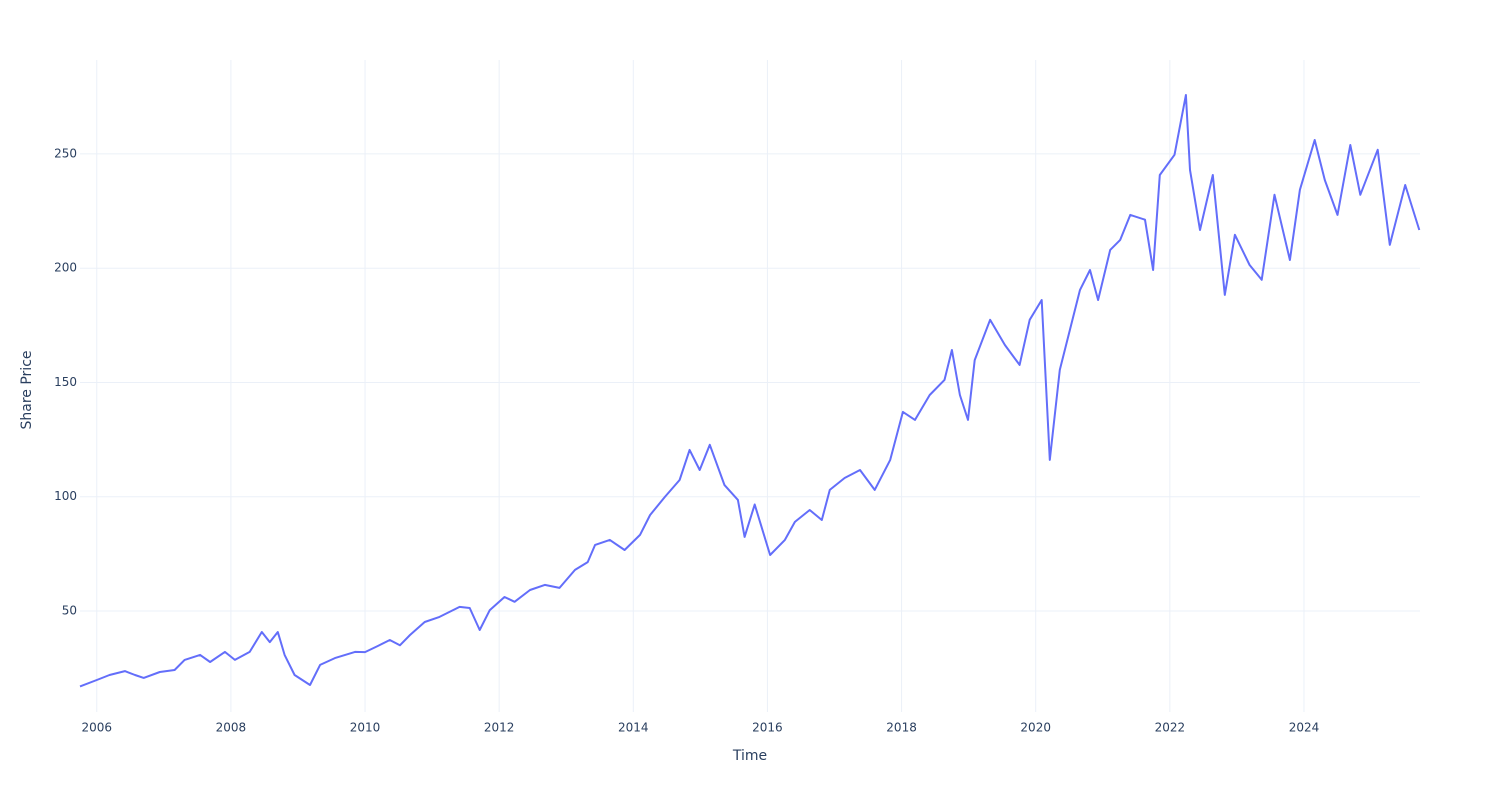 The image size is (1500, 800). What do you see at coordinates (1304, 728) in the screenshot?
I see `x-tick-label: 2024` at bounding box center [1304, 728].